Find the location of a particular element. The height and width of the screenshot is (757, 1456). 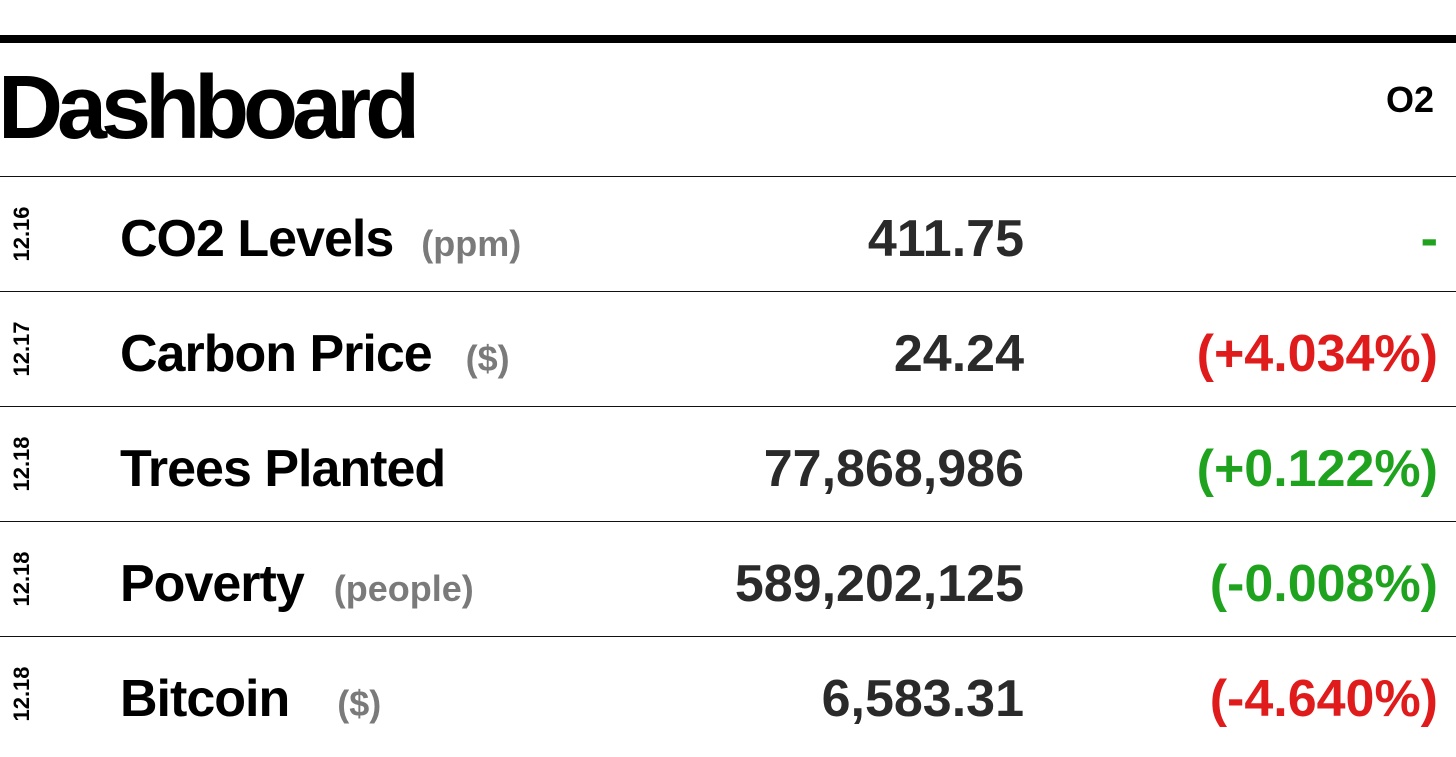

metric-label: Carbon Price ($) is located at coordinates (315, 356).